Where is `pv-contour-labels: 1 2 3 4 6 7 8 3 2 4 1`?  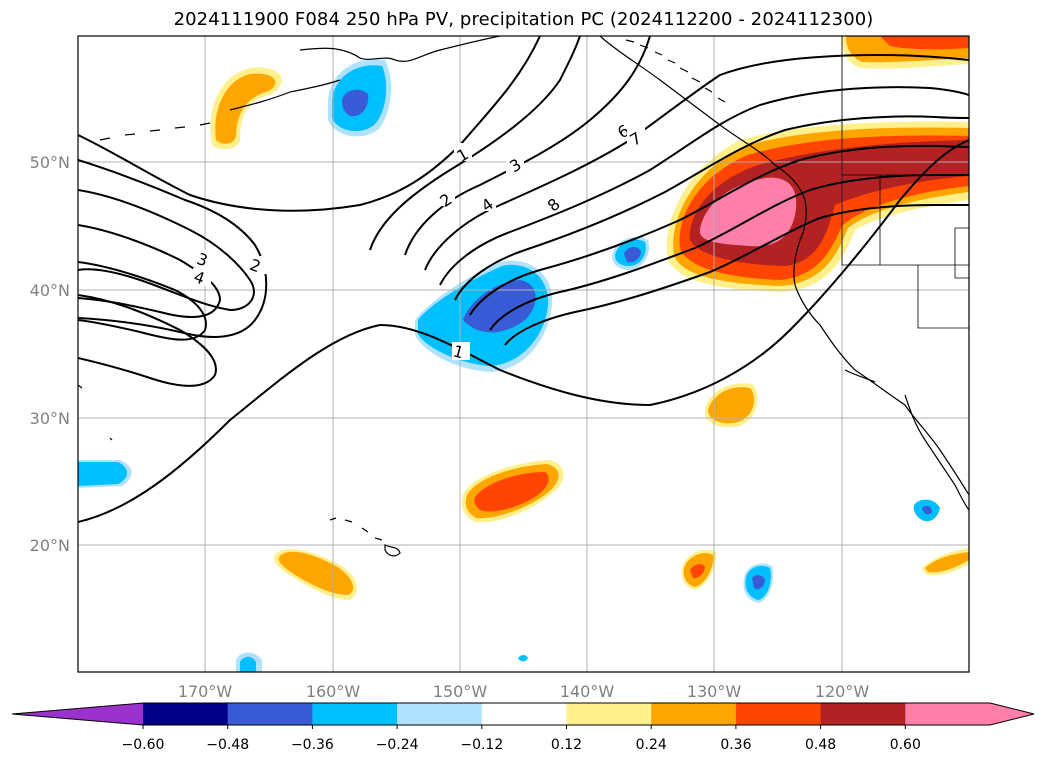
pv-contour-labels: 1 2 3 4 6 7 8 3 2 4 1 is located at coordinates (418, 241).